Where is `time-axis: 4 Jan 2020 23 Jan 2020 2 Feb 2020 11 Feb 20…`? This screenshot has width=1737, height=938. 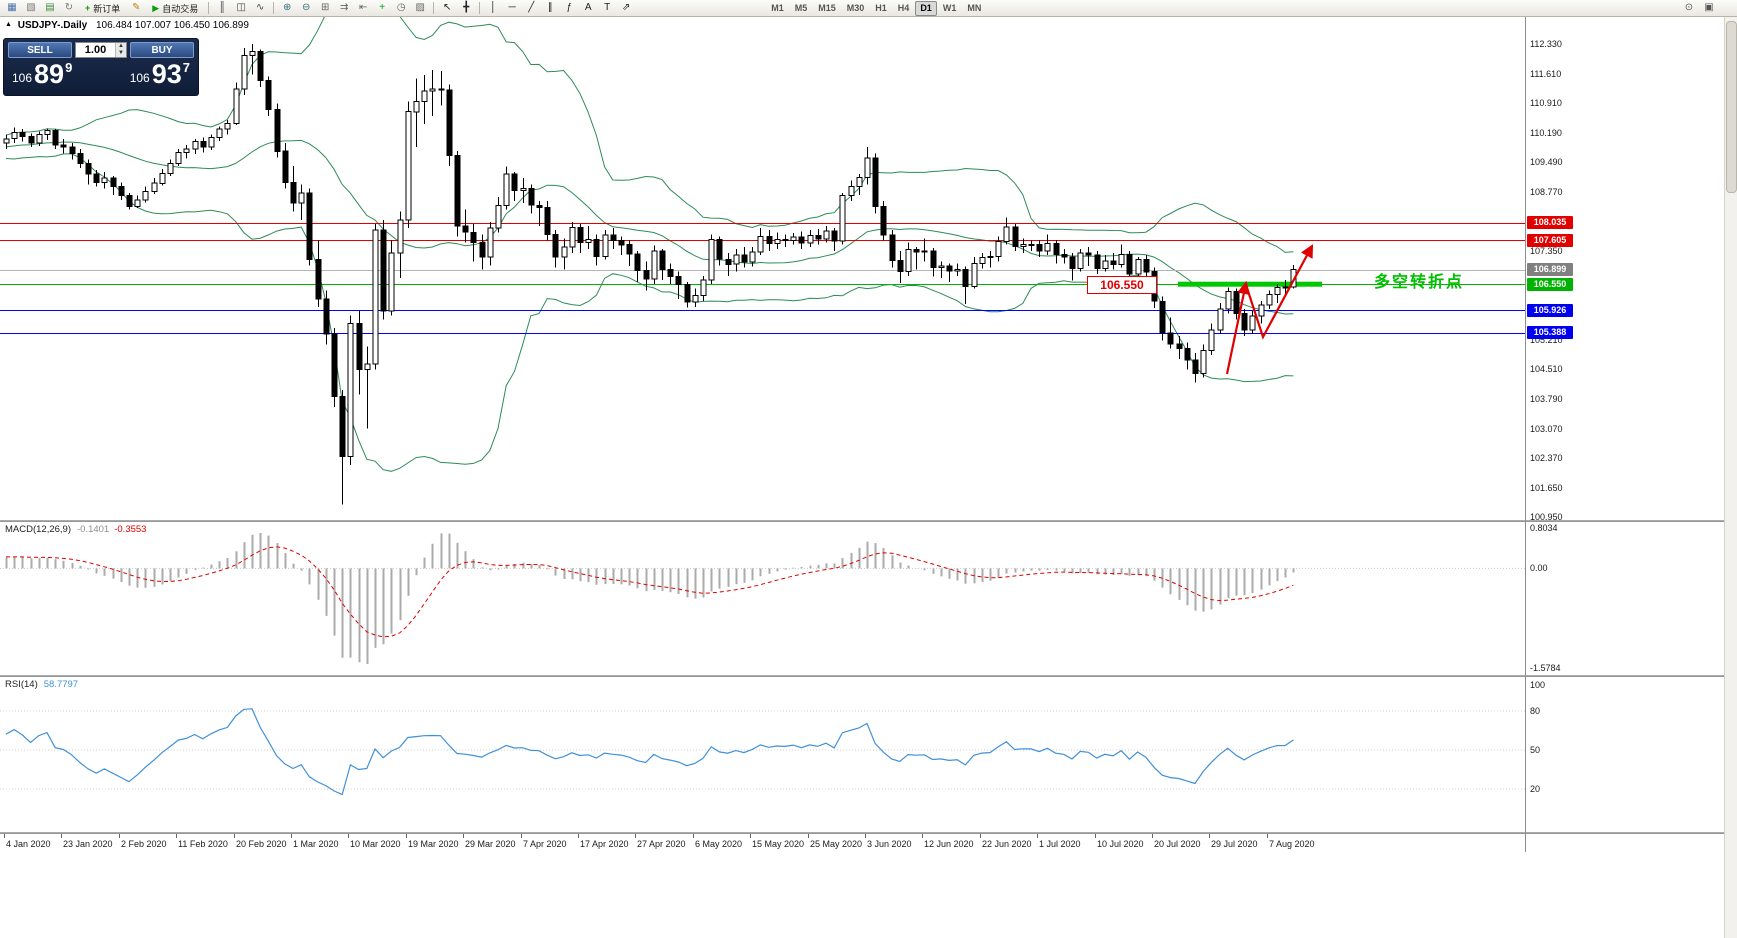
time-axis: 4 Jan 2020 23 Jan 2020 2 Feb 2020 11 Feb 20… is located at coordinates (862, 843).